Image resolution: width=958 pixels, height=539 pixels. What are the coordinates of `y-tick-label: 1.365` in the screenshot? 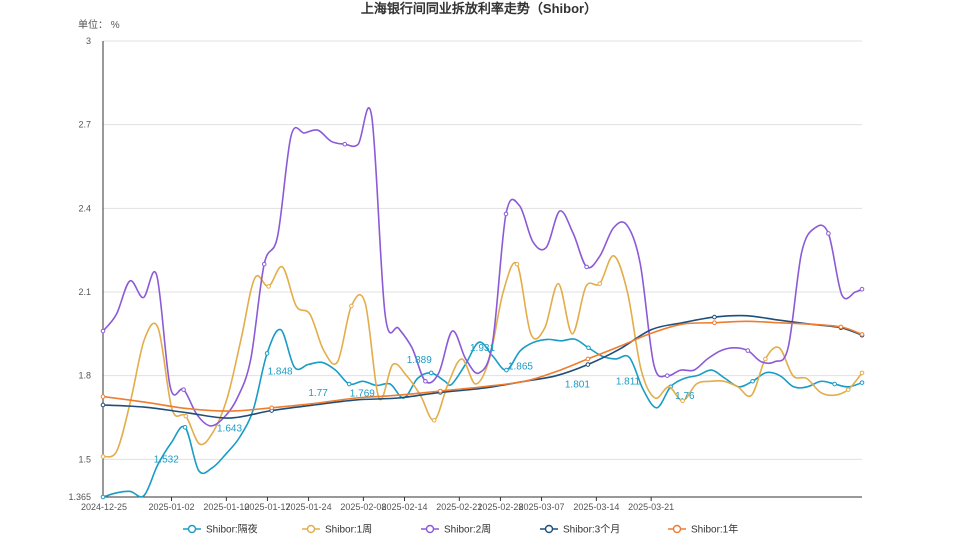 It's located at (79, 497).